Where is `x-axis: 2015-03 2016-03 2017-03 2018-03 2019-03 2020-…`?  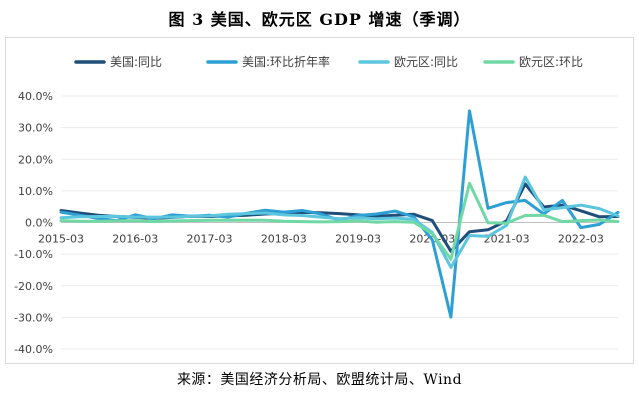
x-axis: 2015-03 2016-03 2017-03 2018-03 2019-03 2020-… is located at coordinates (321, 239).